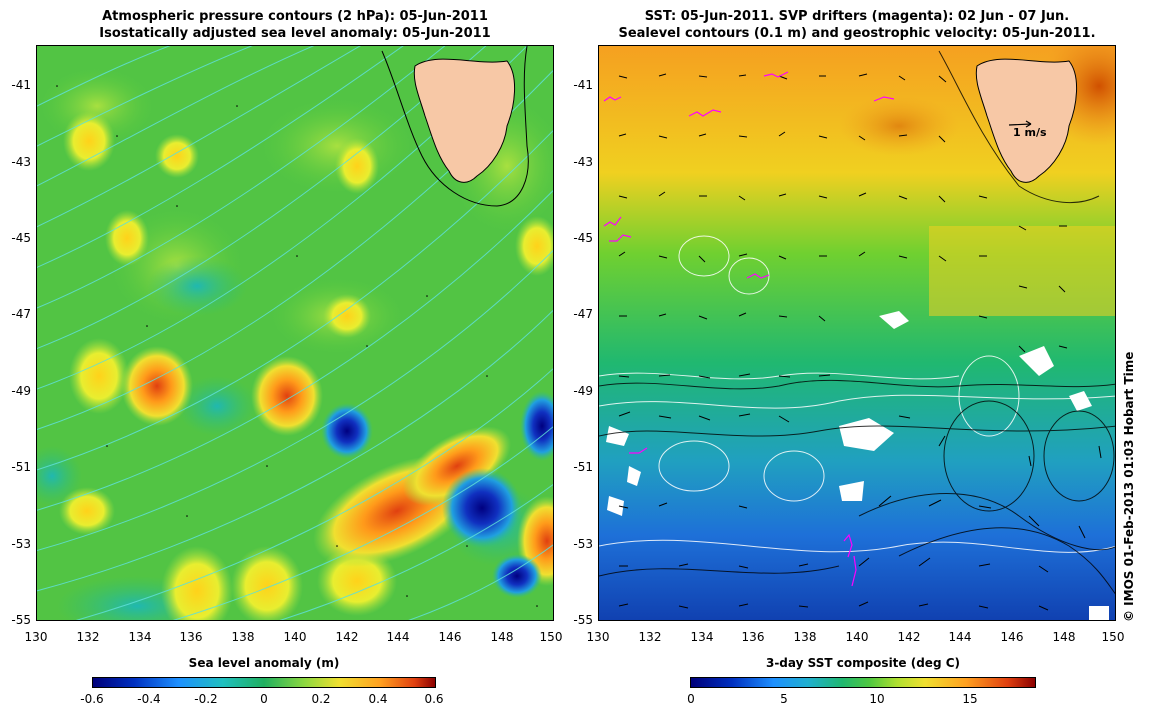  I want to click on right-y-tick: -51, so click(583, 467).